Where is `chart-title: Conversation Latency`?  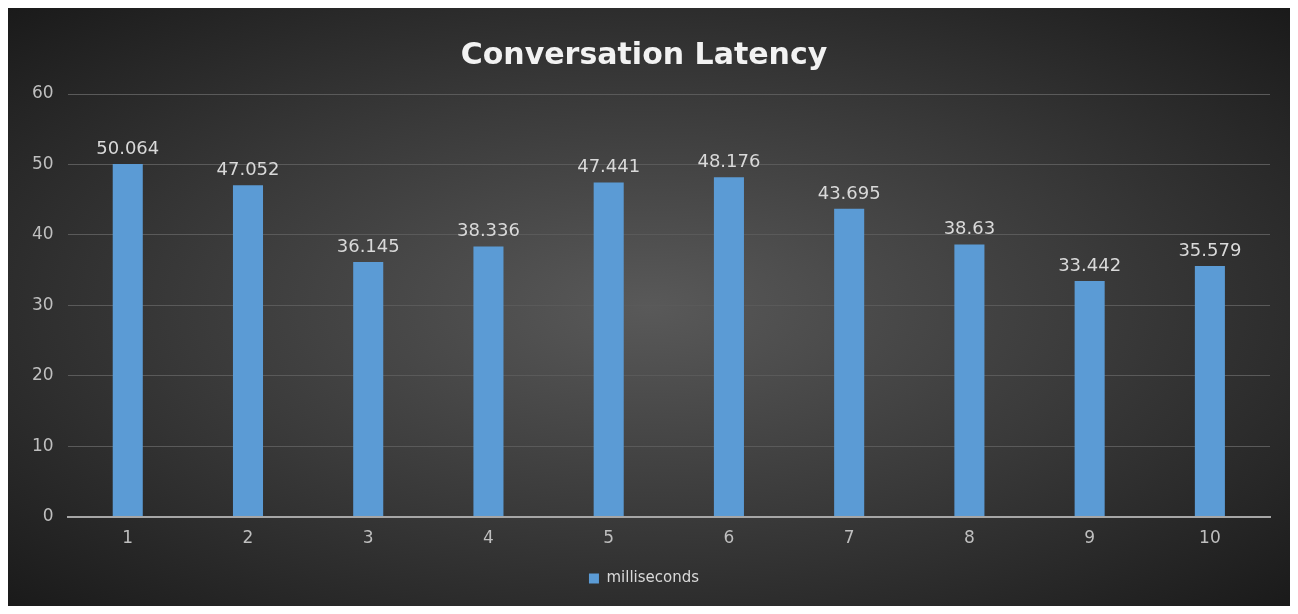 chart-title: Conversation Latency is located at coordinates (644, 53).